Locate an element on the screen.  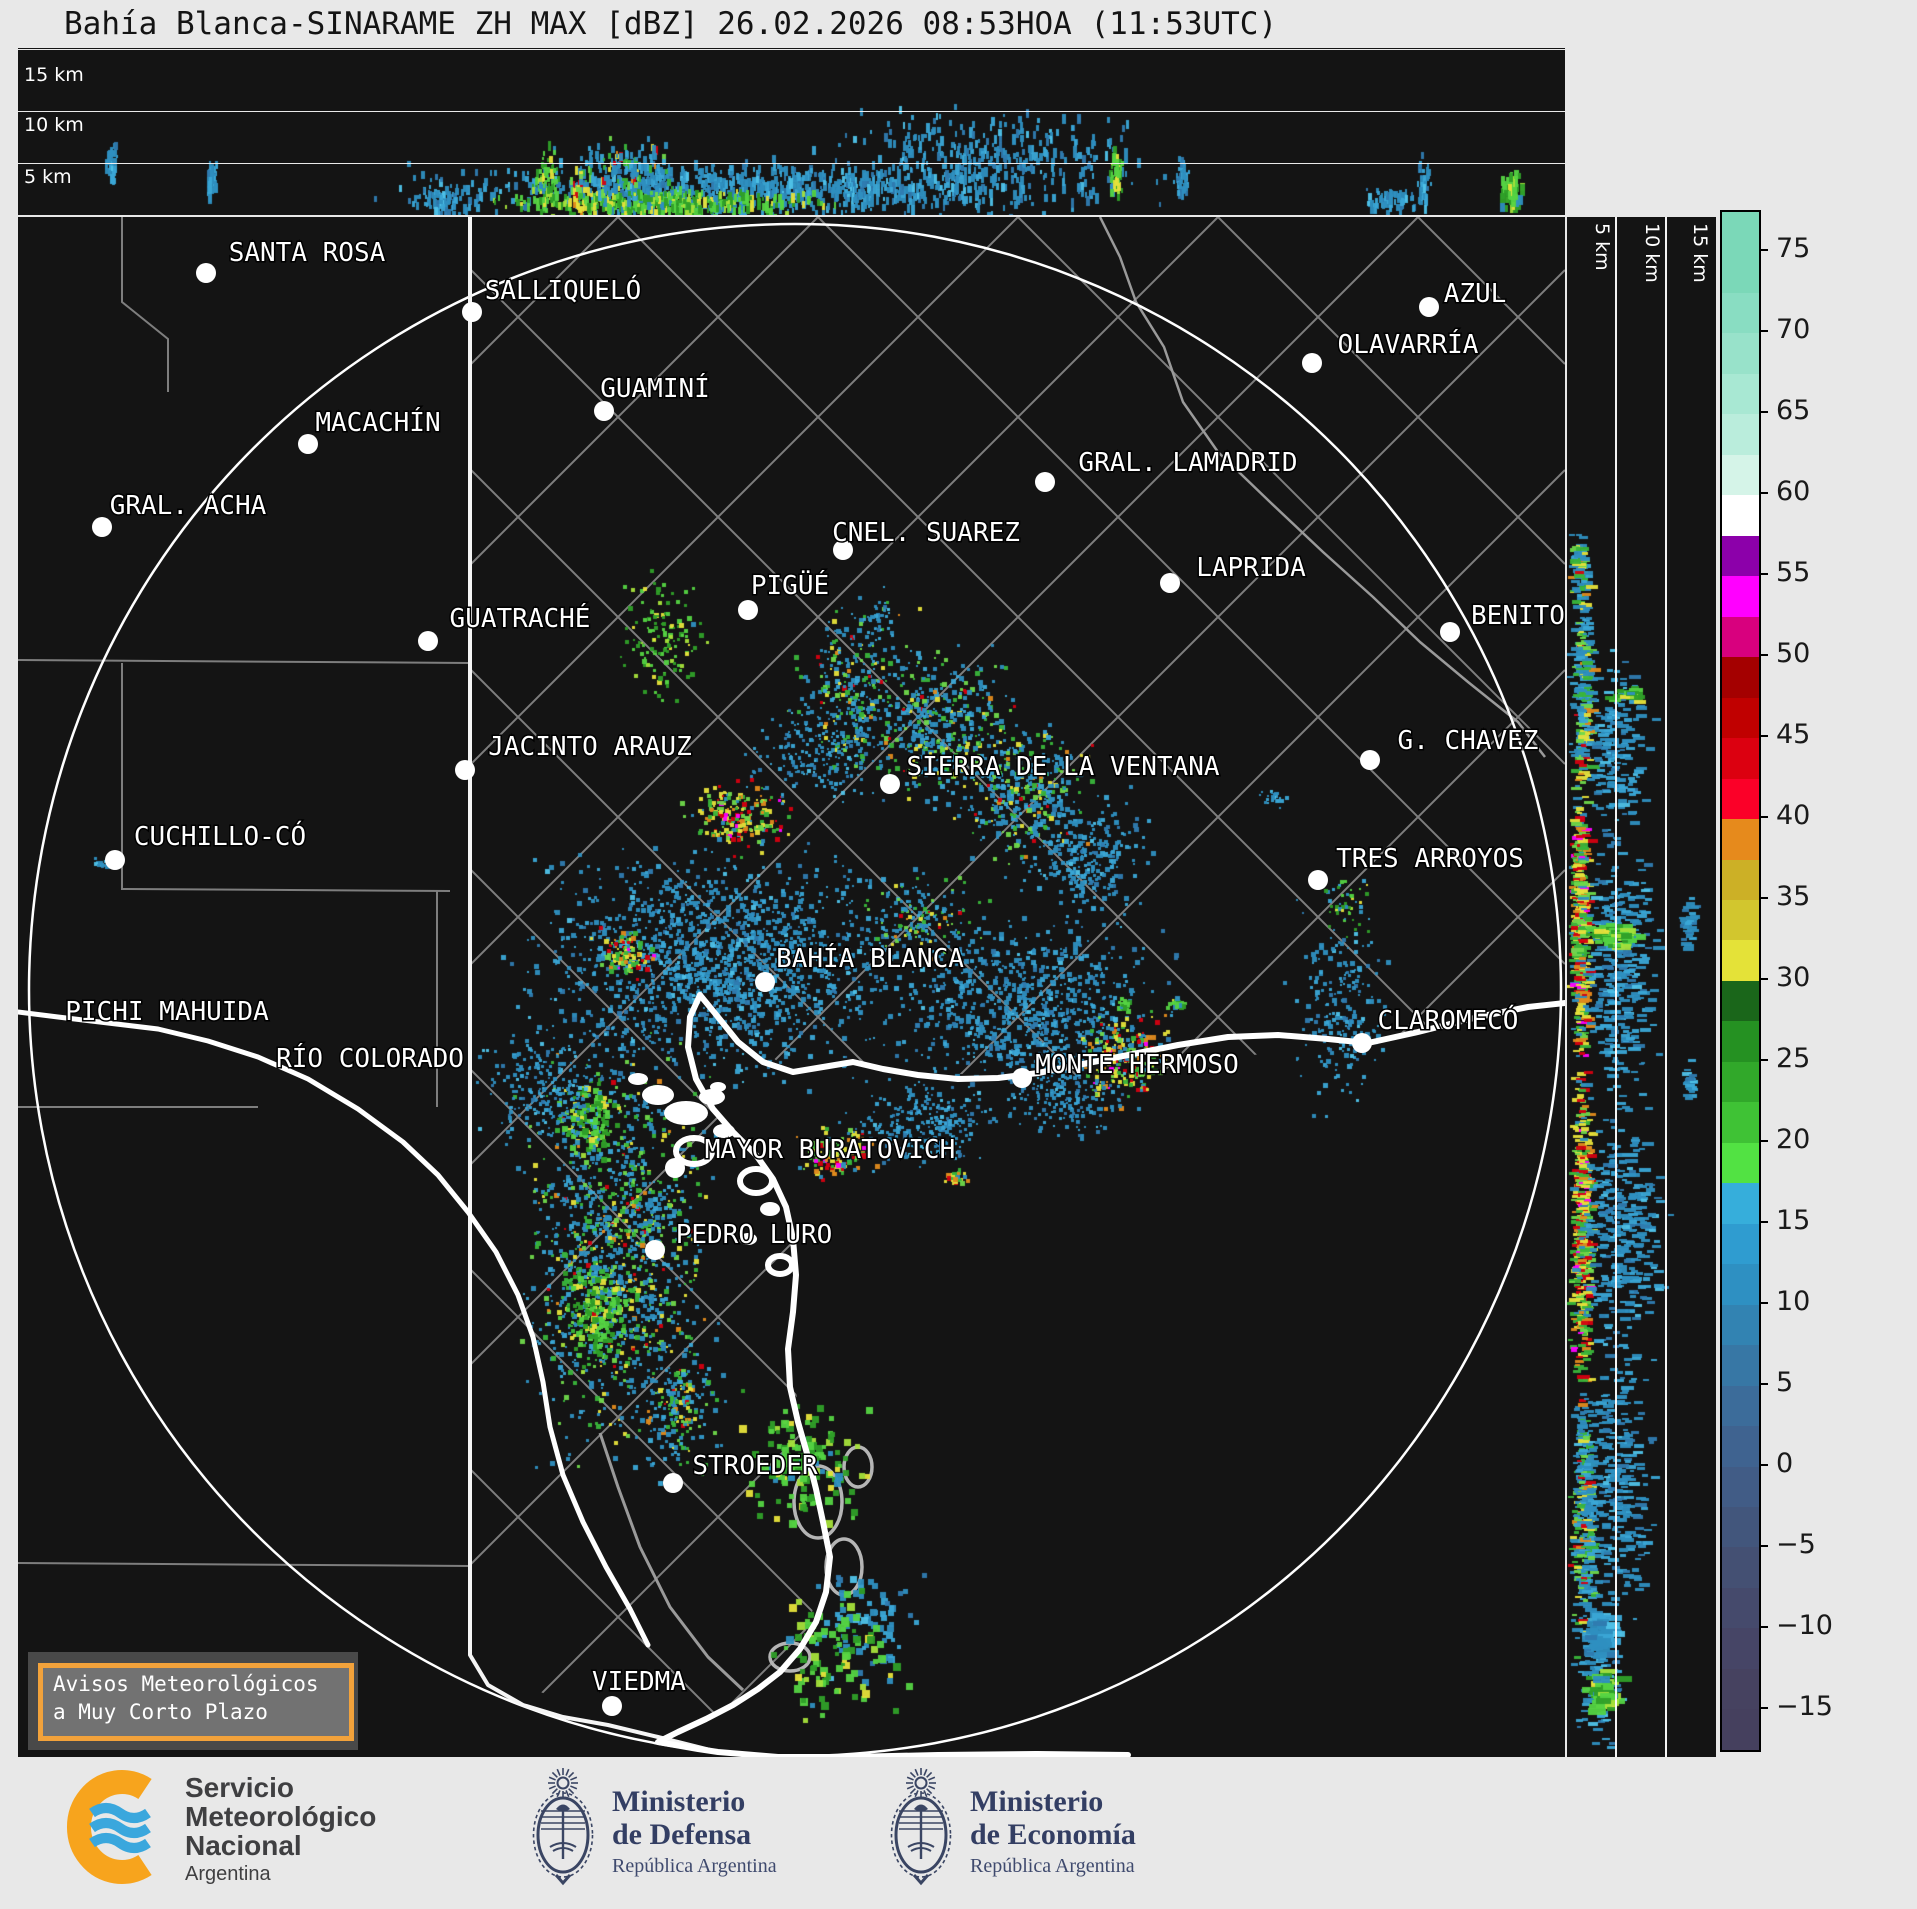
city-label: CLAROMECÓ is located at coordinates (1448, 1020).